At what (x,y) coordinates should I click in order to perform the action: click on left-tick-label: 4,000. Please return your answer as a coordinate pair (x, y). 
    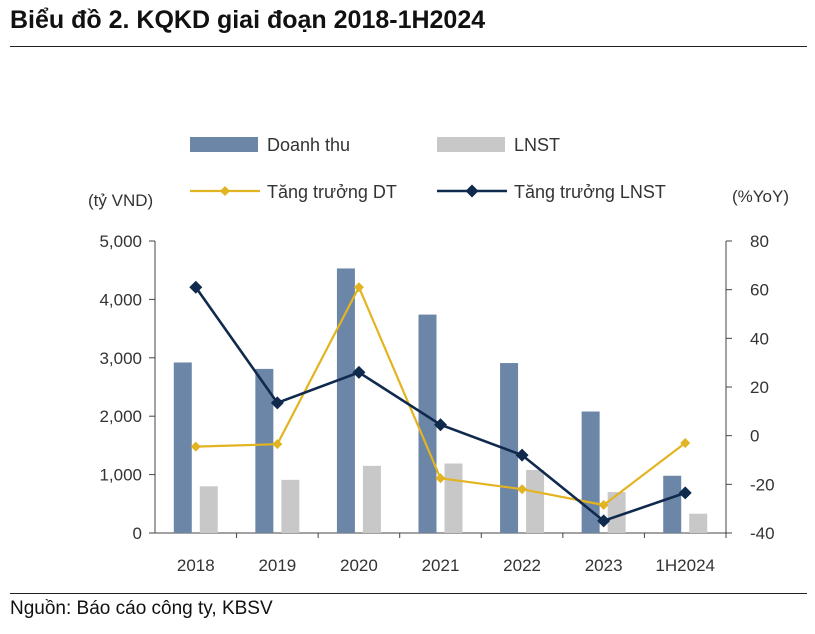
    Looking at the image, I should click on (120, 299).